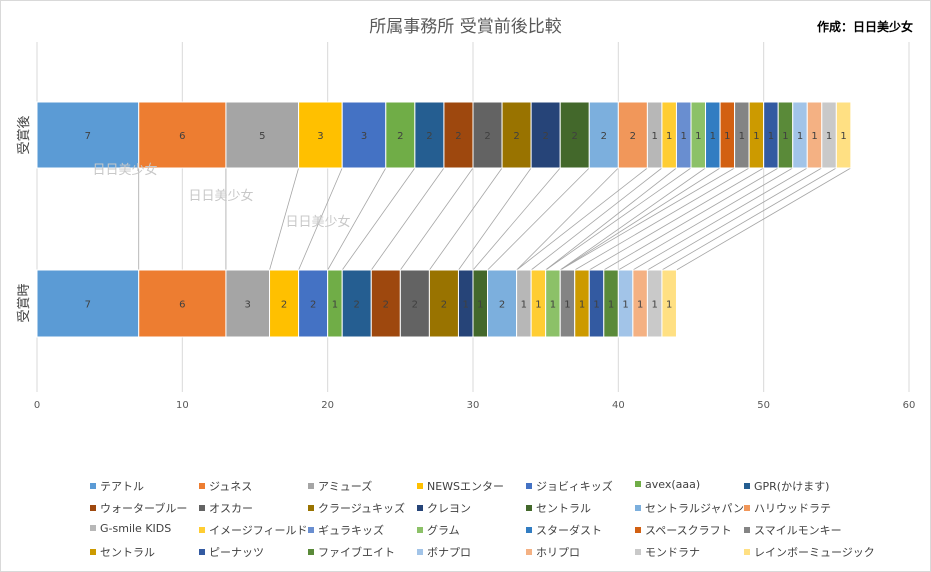  What do you see at coordinates (688, 530) in the screenshot?
I see `legend-label: スペースクラフト` at bounding box center [688, 530].